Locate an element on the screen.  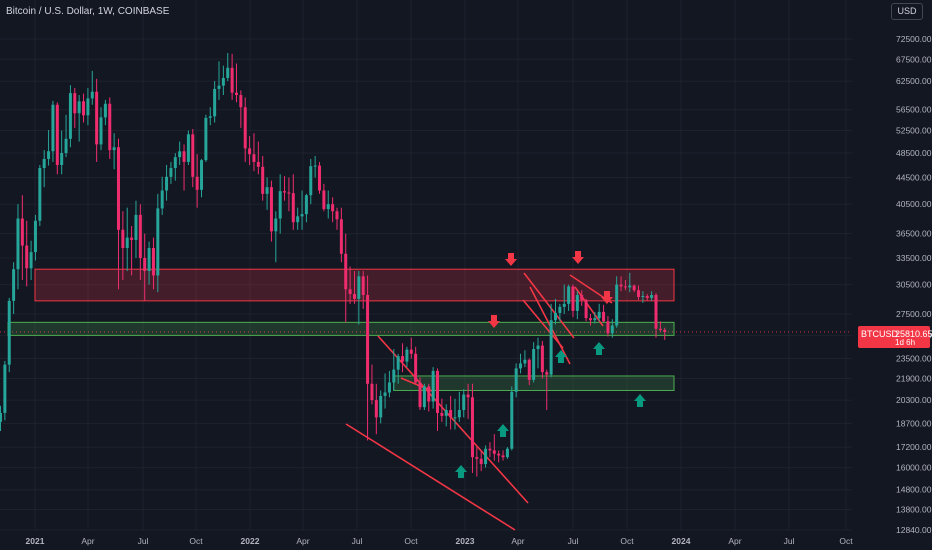
x-tick-label: 2023 is located at coordinates (465, 541).